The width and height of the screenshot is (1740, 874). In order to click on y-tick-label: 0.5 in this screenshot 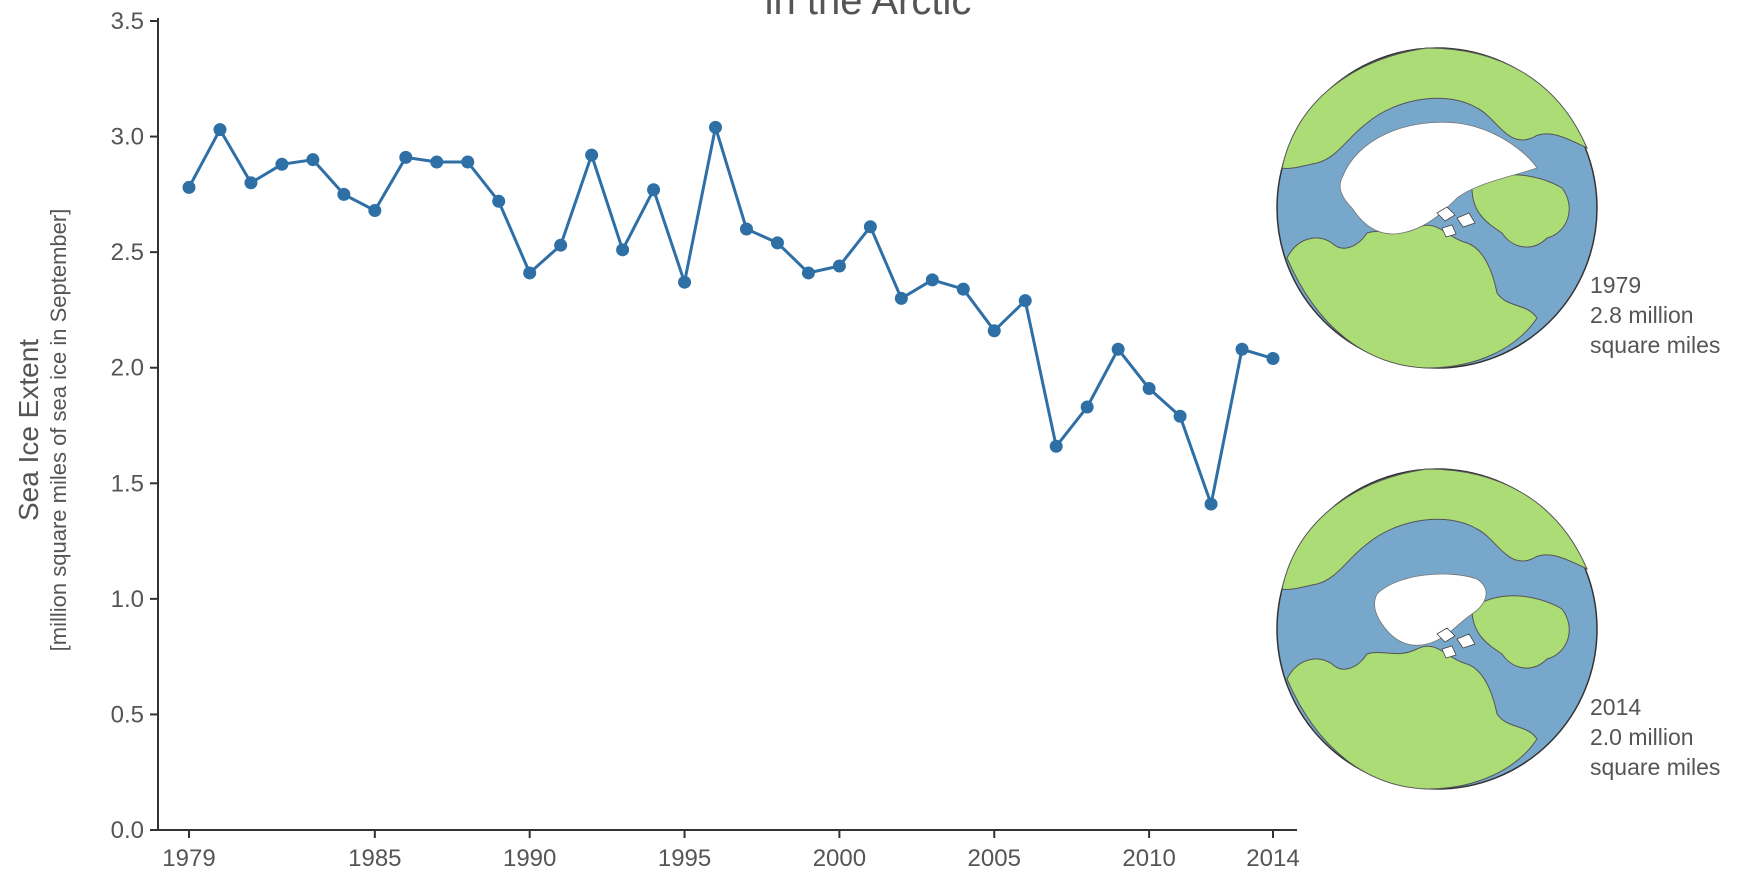, I will do `click(127, 714)`.